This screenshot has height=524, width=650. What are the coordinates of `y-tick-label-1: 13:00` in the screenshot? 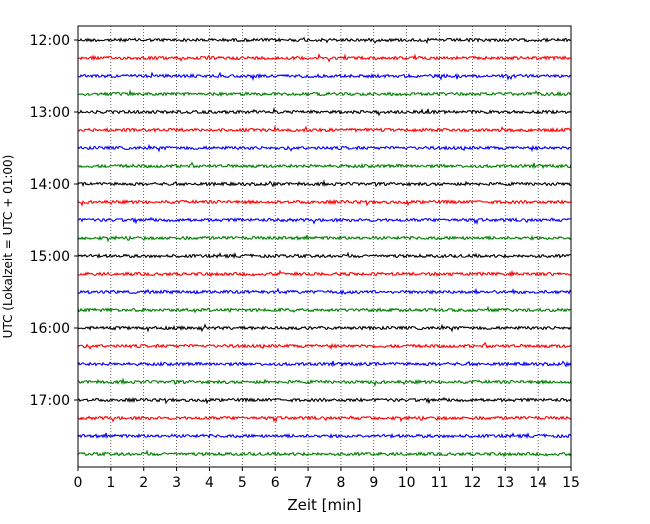 It's located at (50, 113).